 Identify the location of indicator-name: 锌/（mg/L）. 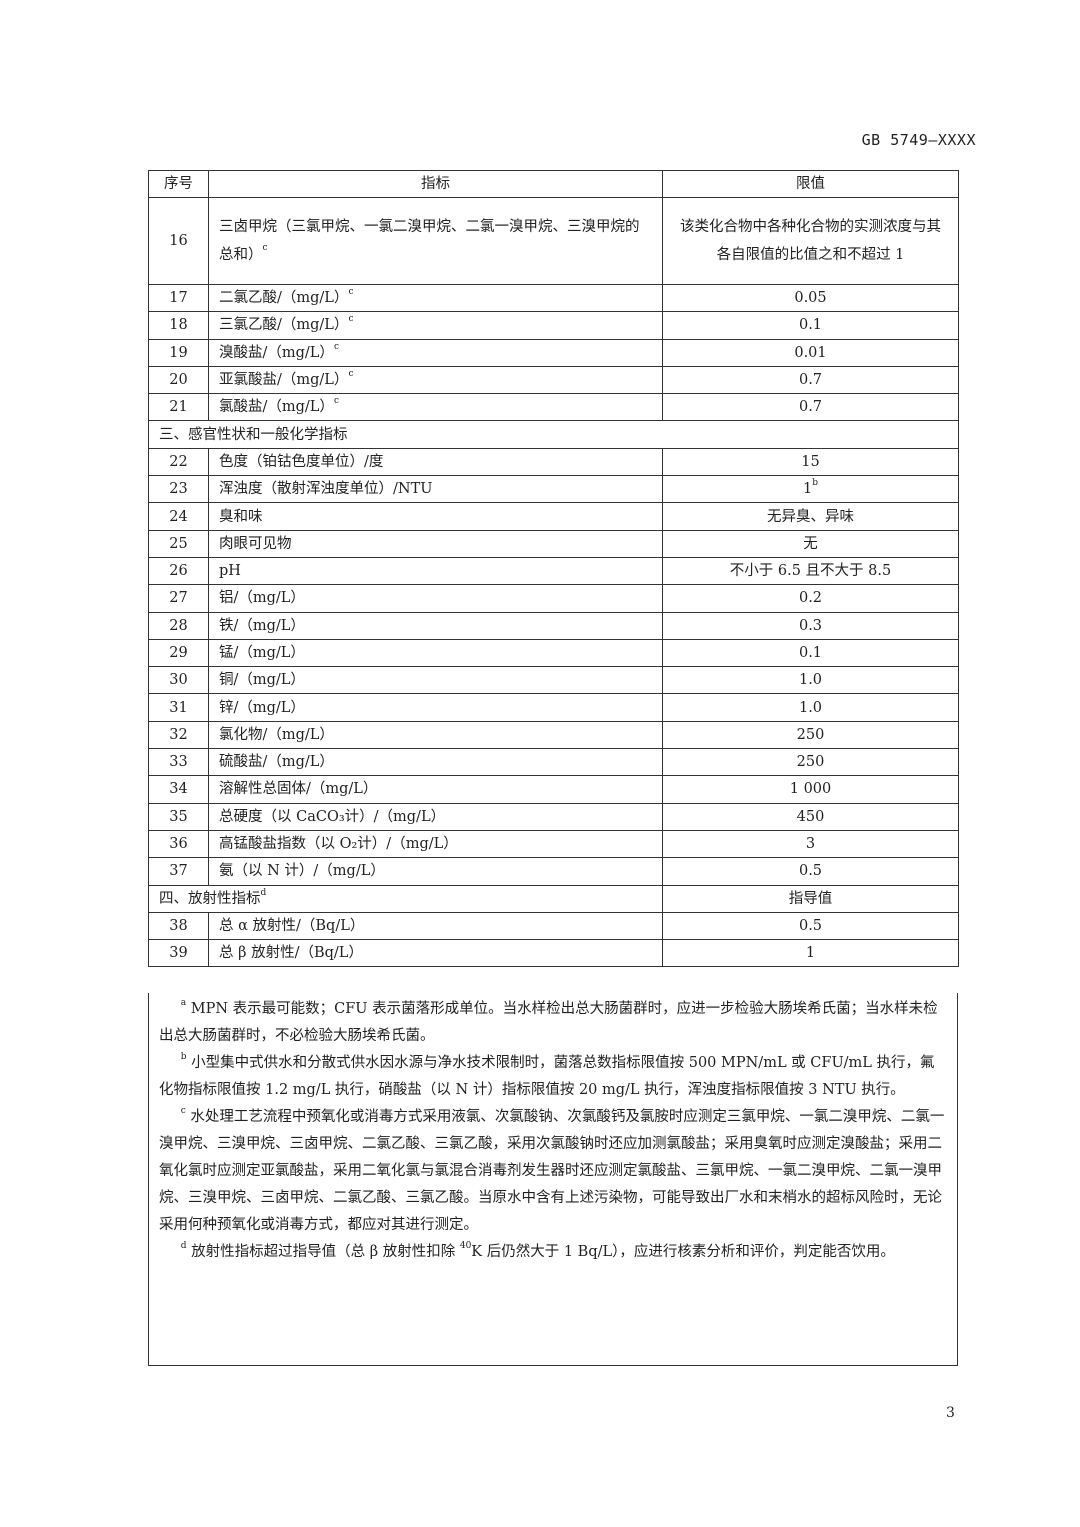
(262, 707).